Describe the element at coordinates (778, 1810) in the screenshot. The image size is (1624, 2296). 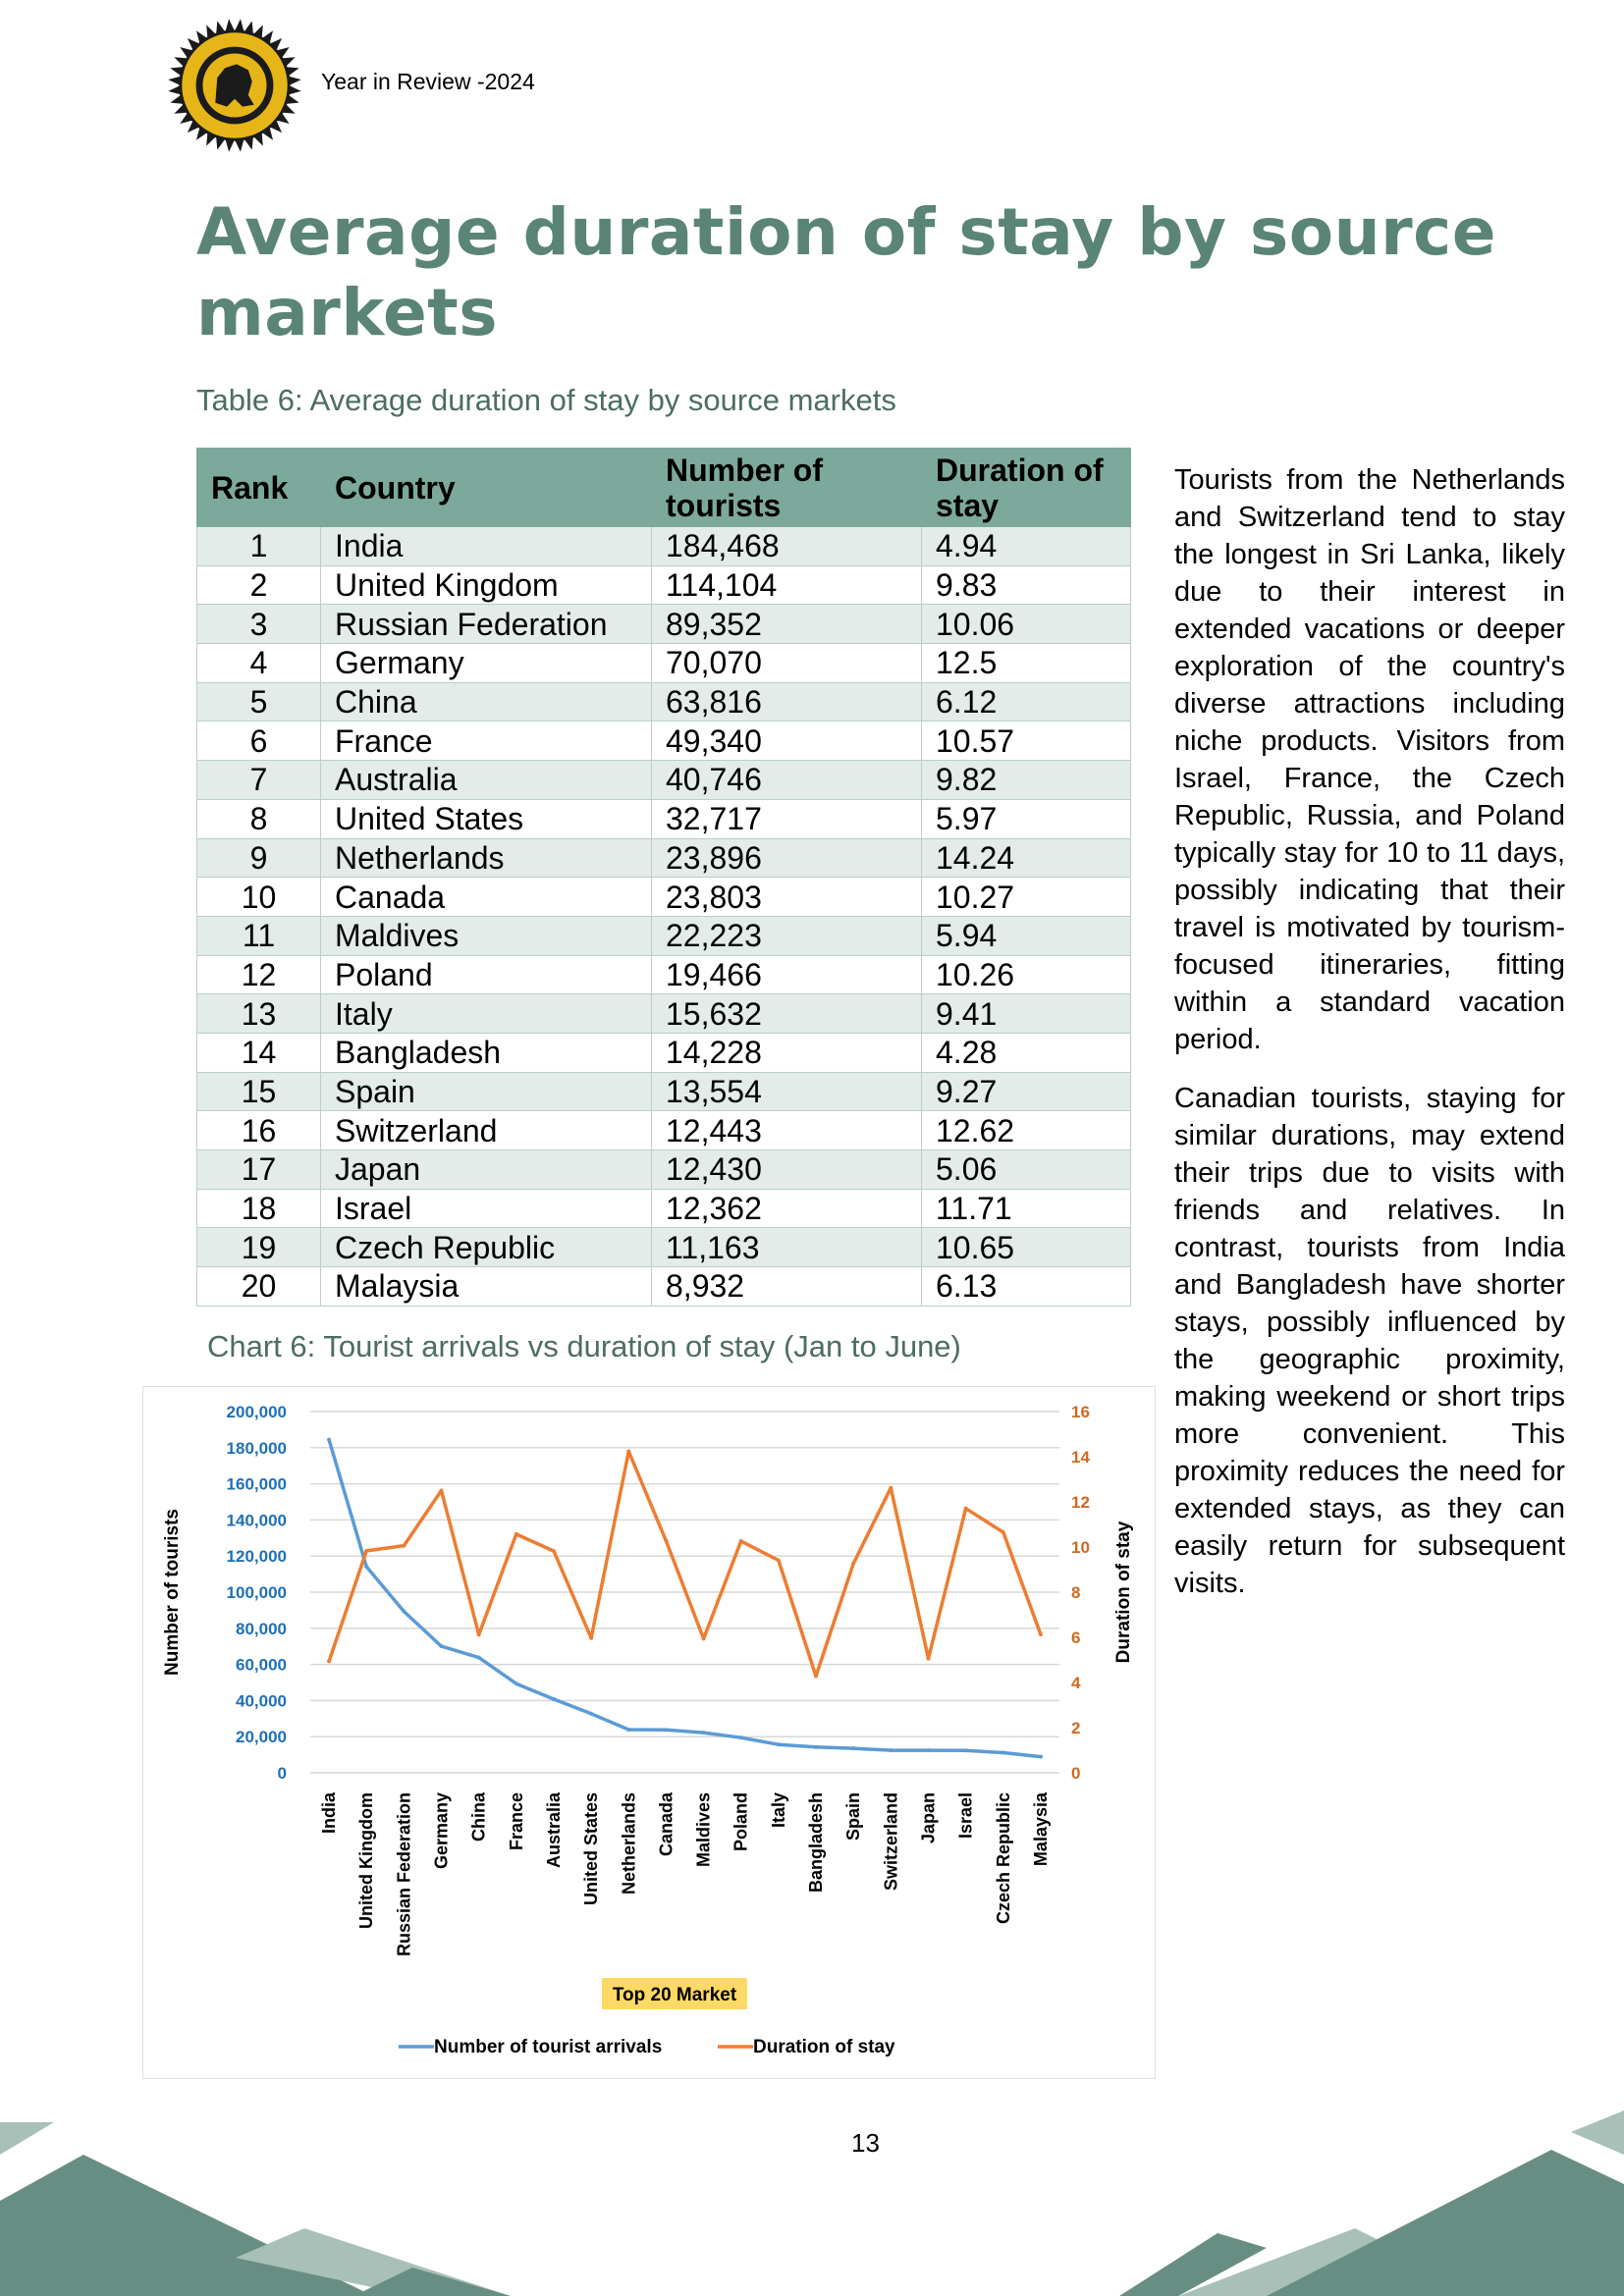
I see `x-tick-label: Italy` at that location.